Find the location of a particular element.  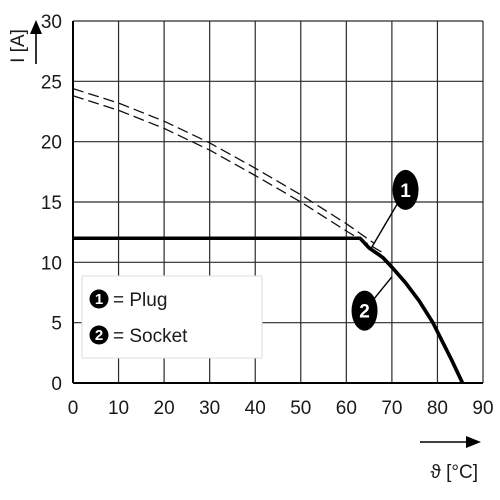

legend: 1 = Plug 2 = Socket is located at coordinates (172, 317).